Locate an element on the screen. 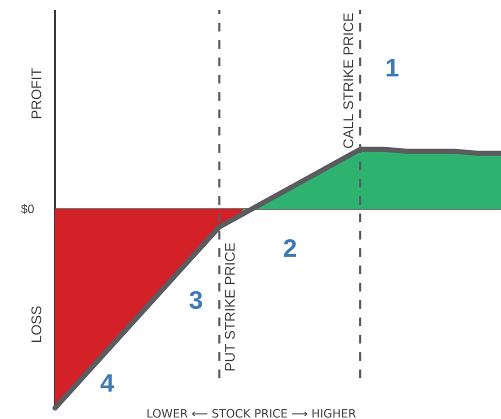  annotation: 2 is located at coordinates (290, 248).